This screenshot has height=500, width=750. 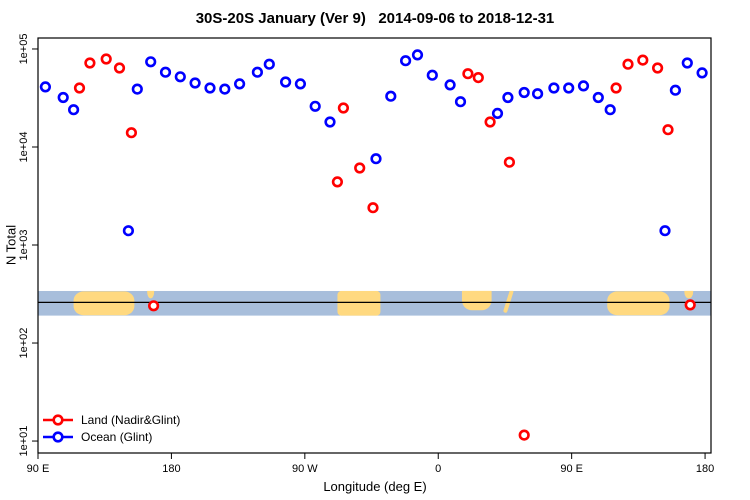 What do you see at coordinates (117, 436) in the screenshot?
I see `legend-label-ocean: Ocean (Glint)` at bounding box center [117, 436].